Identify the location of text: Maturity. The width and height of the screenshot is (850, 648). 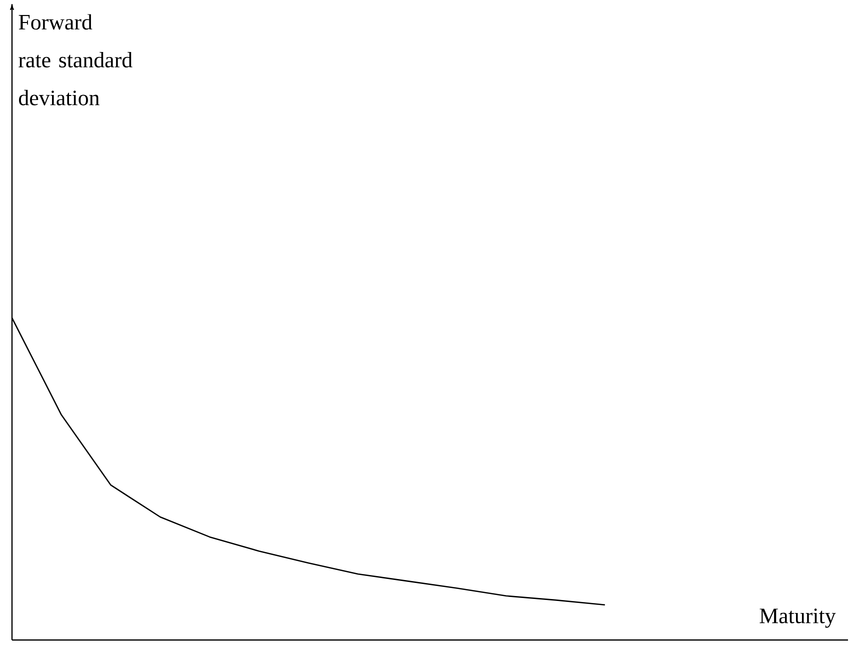
(798, 618).